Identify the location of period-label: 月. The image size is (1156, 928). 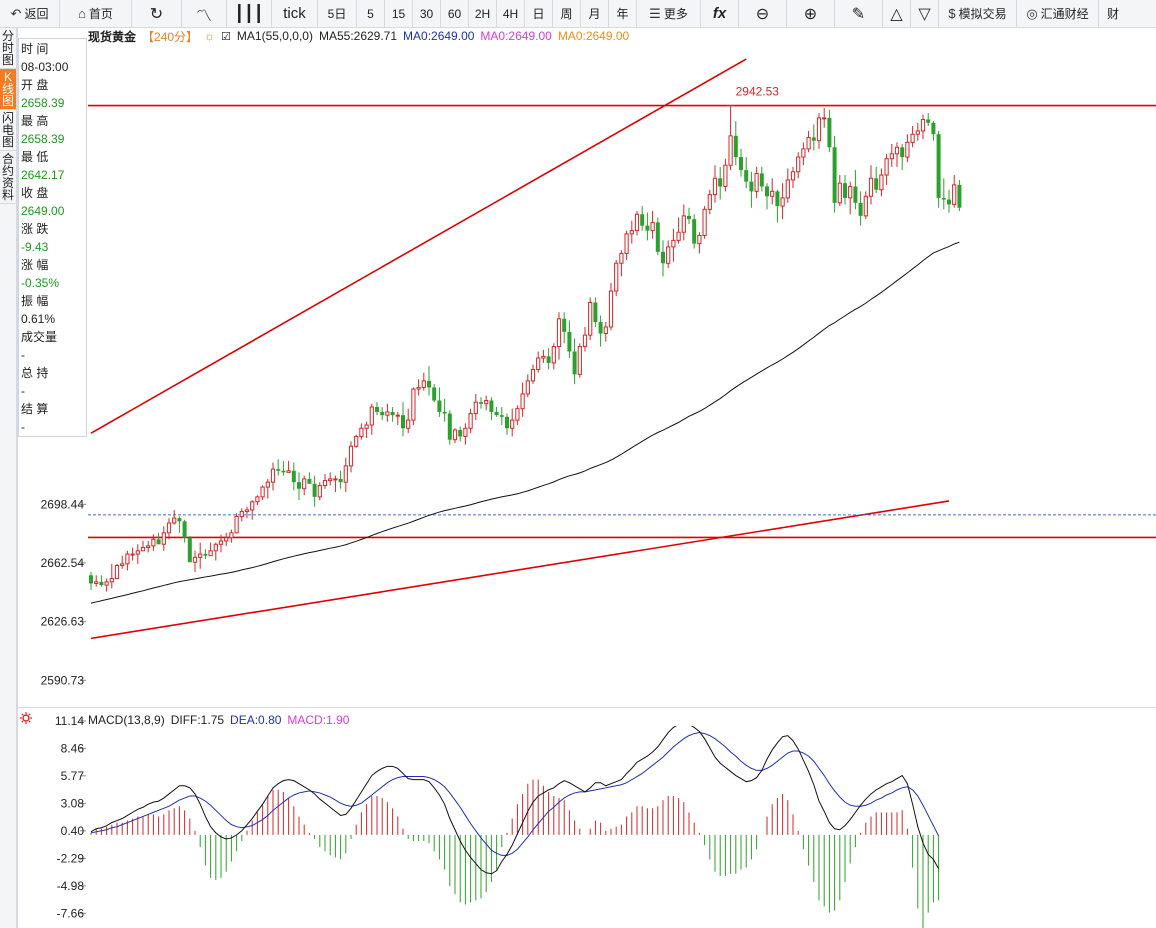
(594, 14).